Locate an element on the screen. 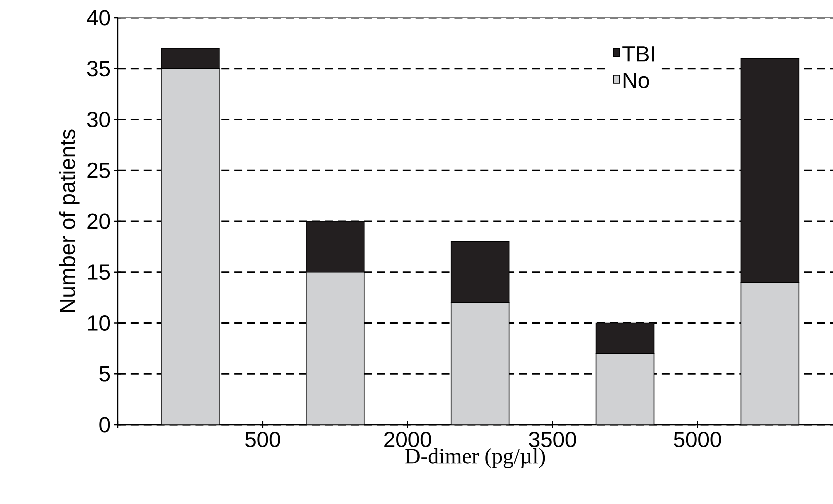 The image size is (833, 504). y-tick-label: 35 is located at coordinates (98, 69).